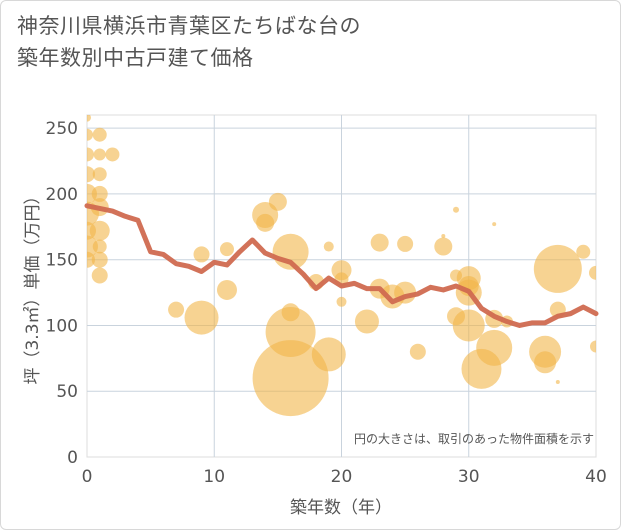 This screenshot has width=621, height=530. I want to click on x-axis-label: 築年数（年）, so click(341, 508).